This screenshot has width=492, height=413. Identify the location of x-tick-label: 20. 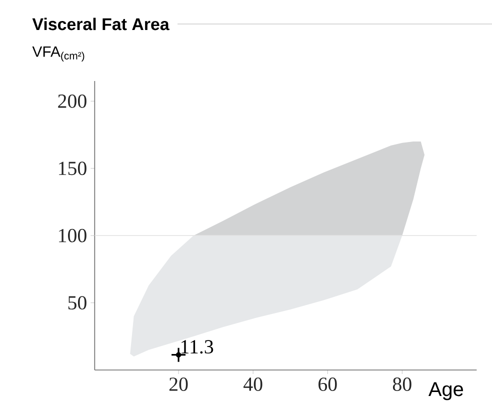
(178, 384).